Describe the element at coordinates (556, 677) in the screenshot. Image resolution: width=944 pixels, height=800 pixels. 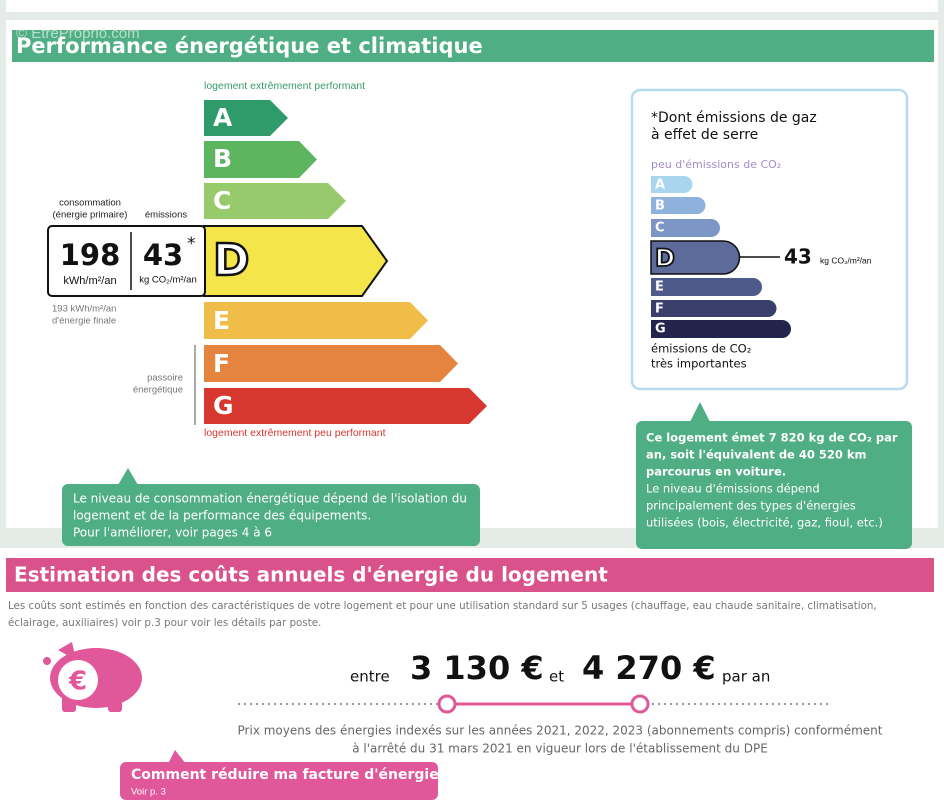
I see `and: et` at that location.